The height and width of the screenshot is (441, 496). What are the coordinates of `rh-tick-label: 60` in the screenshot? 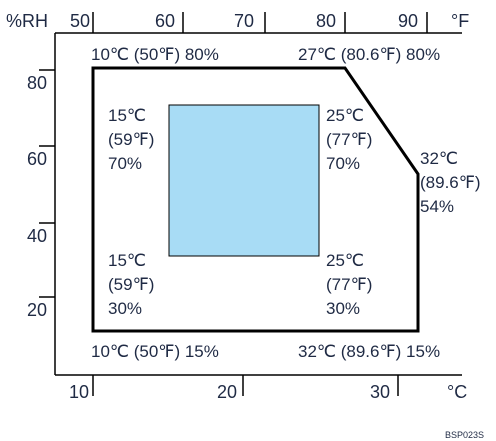 It's located at (37, 159).